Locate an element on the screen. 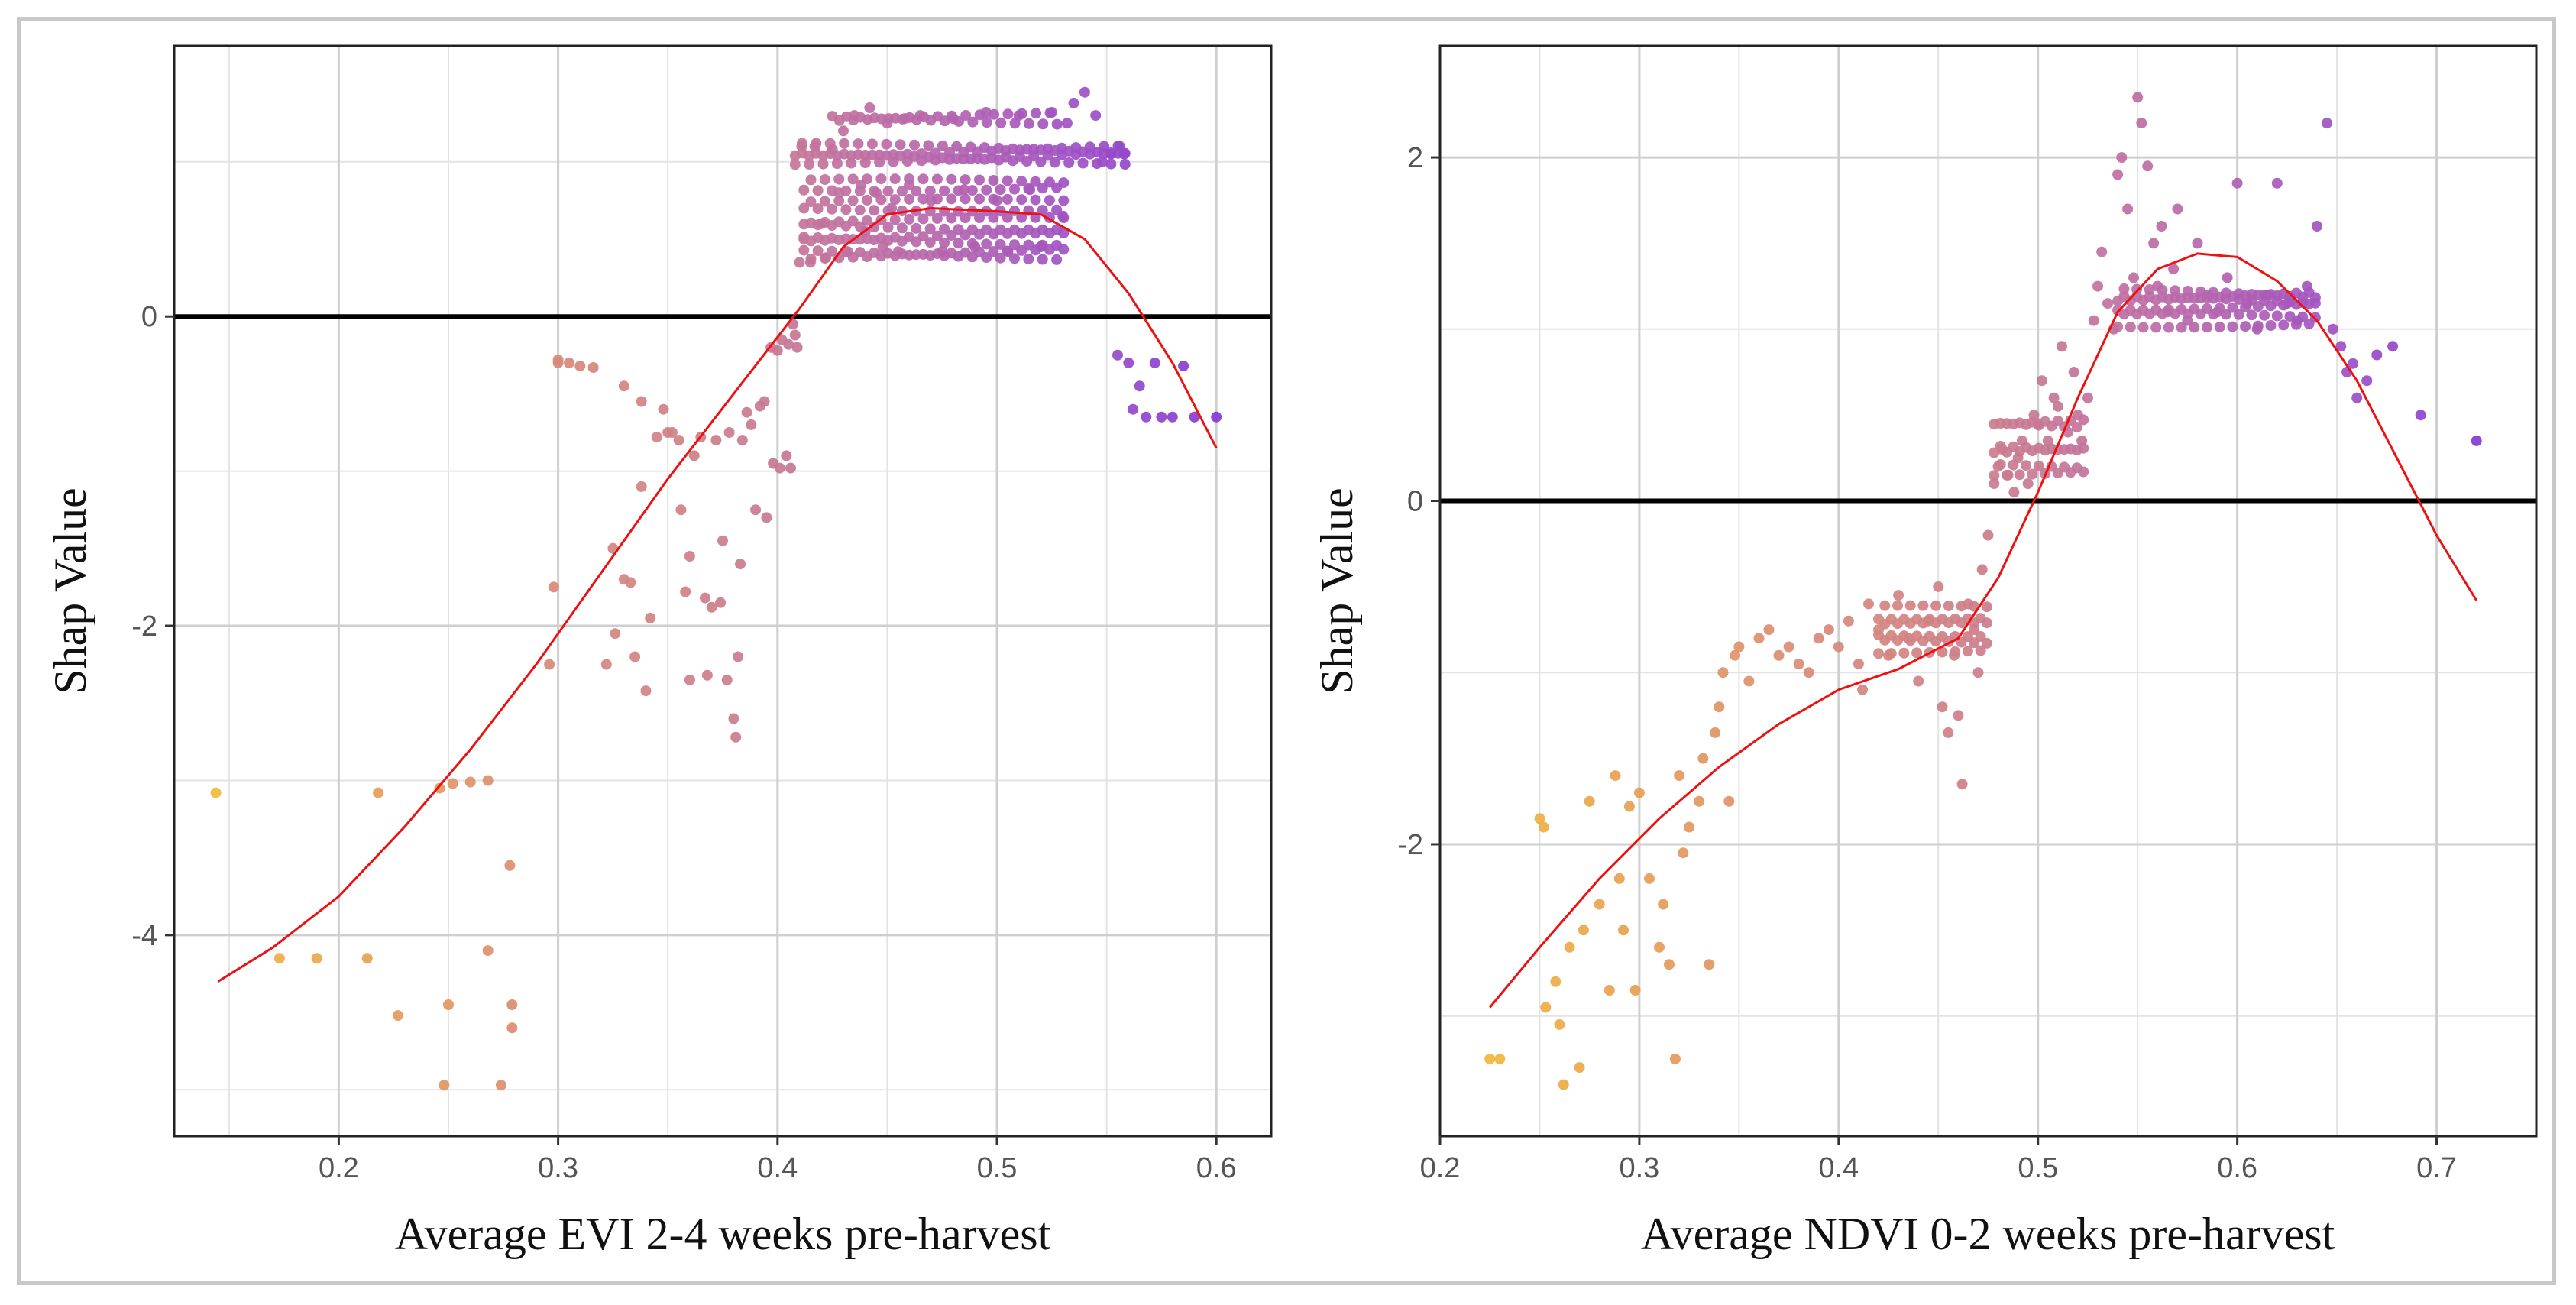  x-tick-label: 0.3 is located at coordinates (558, 1168).